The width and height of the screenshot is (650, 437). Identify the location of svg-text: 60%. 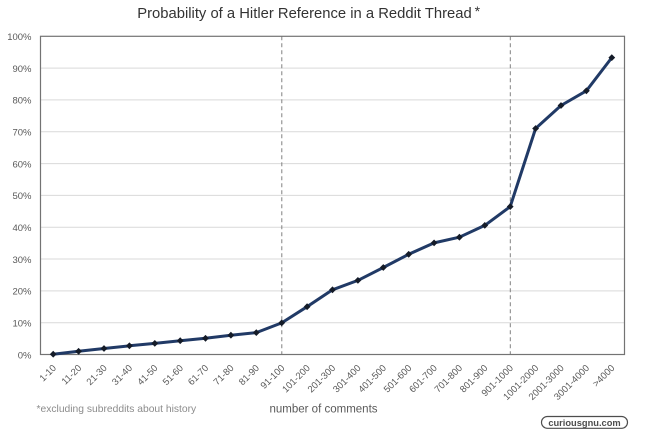
(22, 164).